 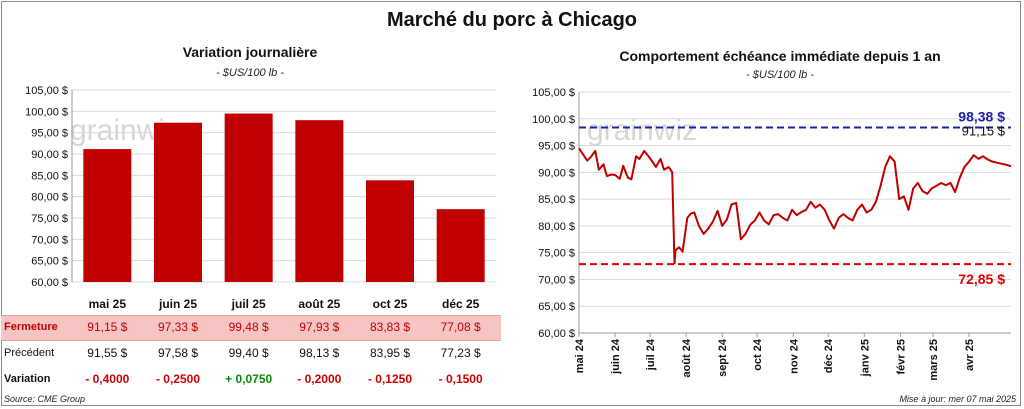 What do you see at coordinates (580, 355) in the screenshot?
I see `x-tick-label: mai 24` at bounding box center [580, 355].